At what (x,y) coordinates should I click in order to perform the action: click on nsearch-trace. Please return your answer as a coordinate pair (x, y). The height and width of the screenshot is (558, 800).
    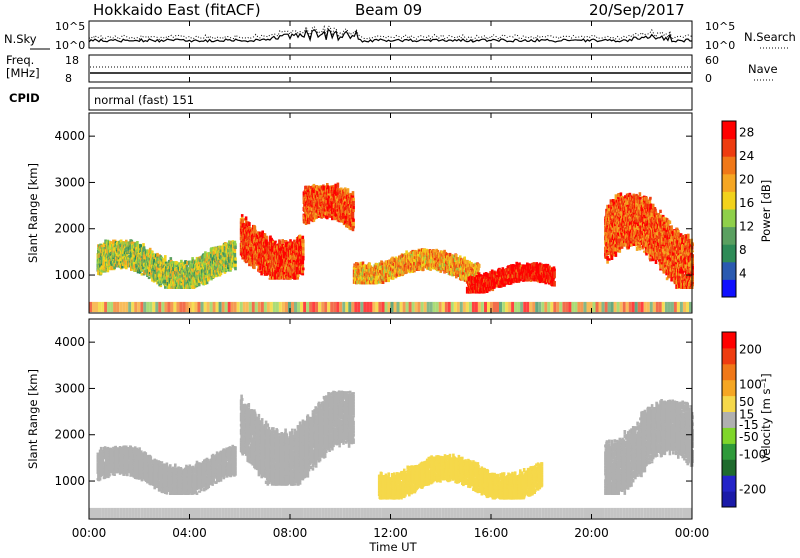
    Looking at the image, I should click on (390, 33).